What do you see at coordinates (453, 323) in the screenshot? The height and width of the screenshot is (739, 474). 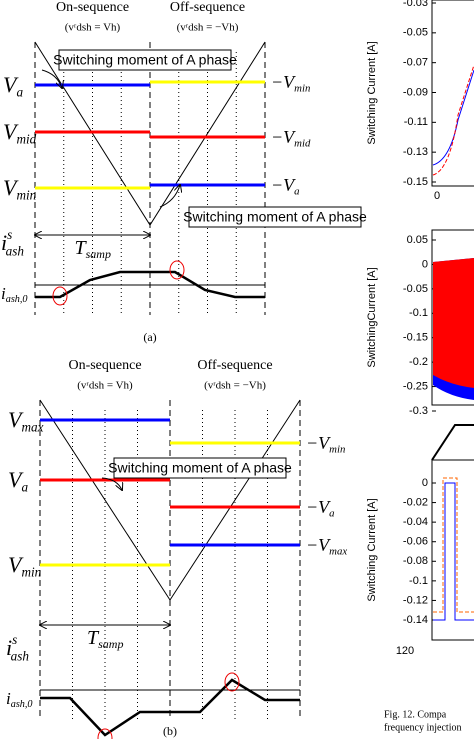 I see `area` at bounding box center [453, 323].